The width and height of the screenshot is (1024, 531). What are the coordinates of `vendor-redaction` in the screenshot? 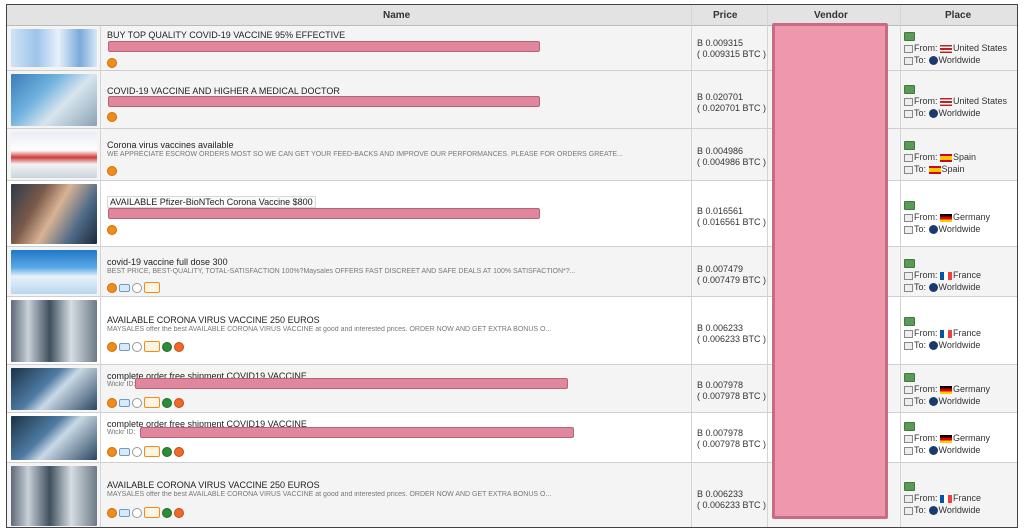 It's located at (830, 271).